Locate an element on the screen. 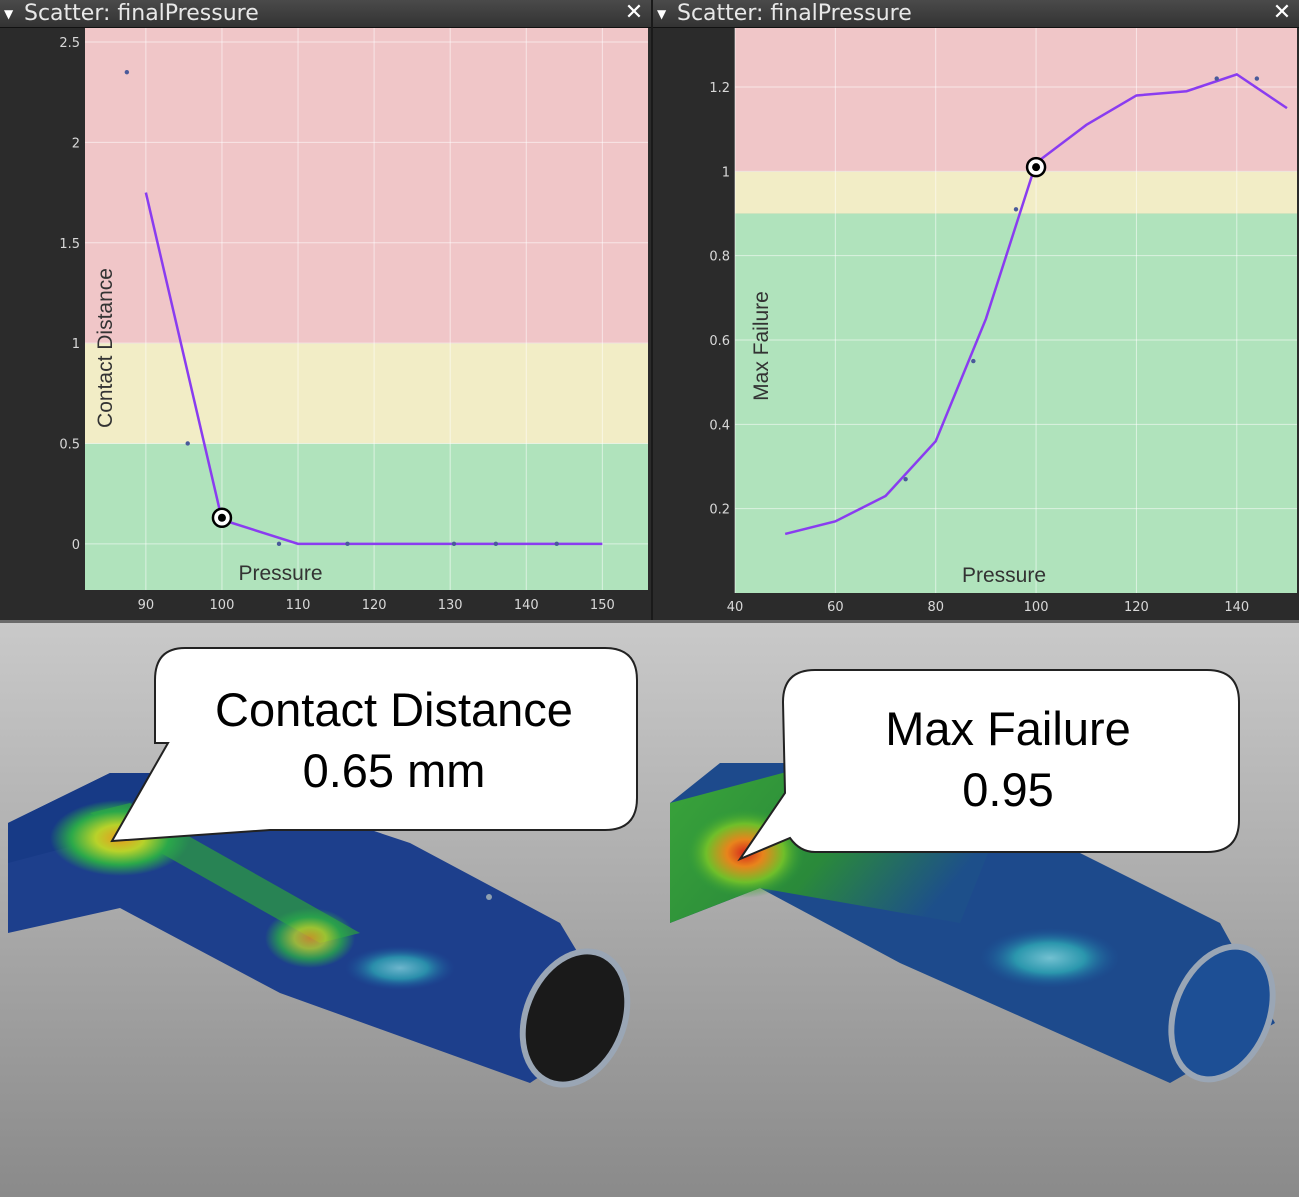  x-tick-label: 60 is located at coordinates (835, 607).